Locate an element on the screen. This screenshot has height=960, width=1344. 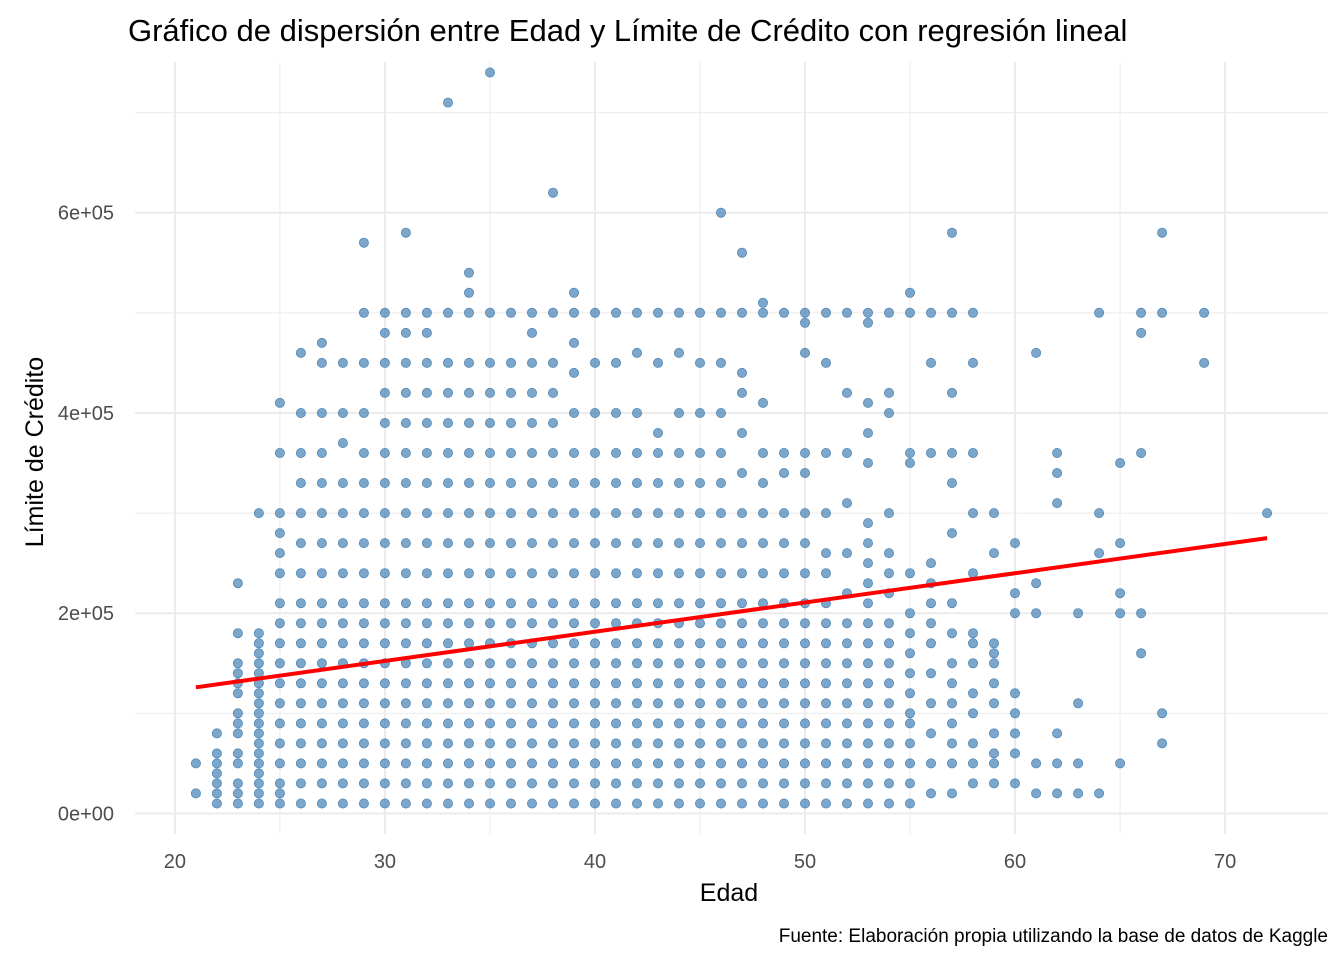
y-tick-label: 4e+05 is located at coordinates (86, 414).